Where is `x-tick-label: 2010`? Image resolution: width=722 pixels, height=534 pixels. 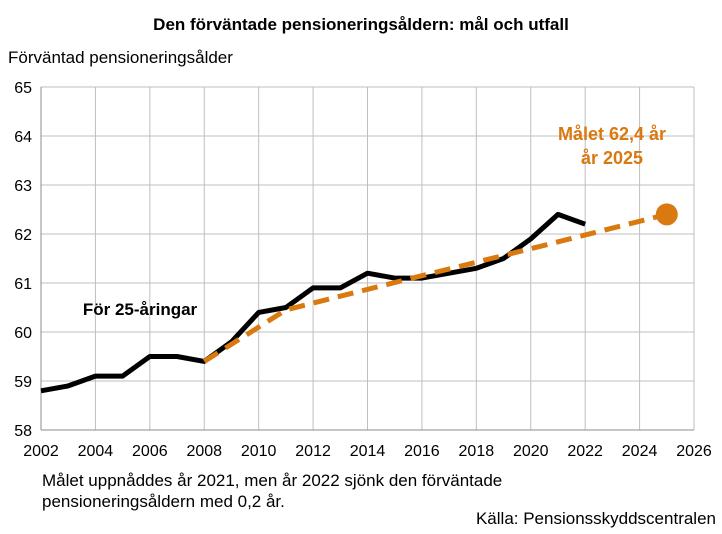
x-tick-label: 2010 is located at coordinates (259, 451).